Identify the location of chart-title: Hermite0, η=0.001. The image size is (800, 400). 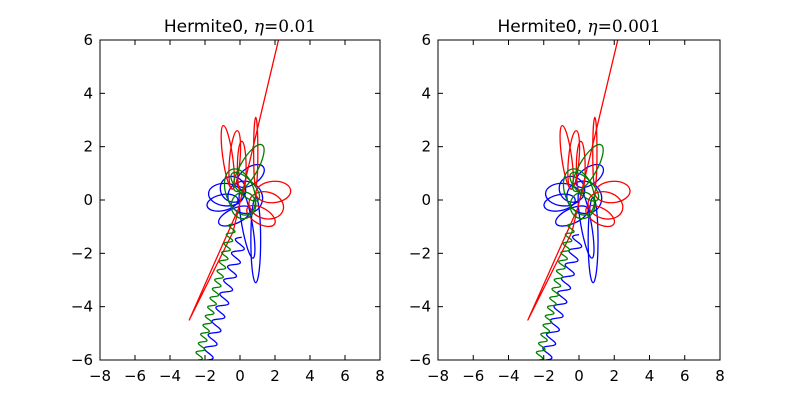
(578, 27).